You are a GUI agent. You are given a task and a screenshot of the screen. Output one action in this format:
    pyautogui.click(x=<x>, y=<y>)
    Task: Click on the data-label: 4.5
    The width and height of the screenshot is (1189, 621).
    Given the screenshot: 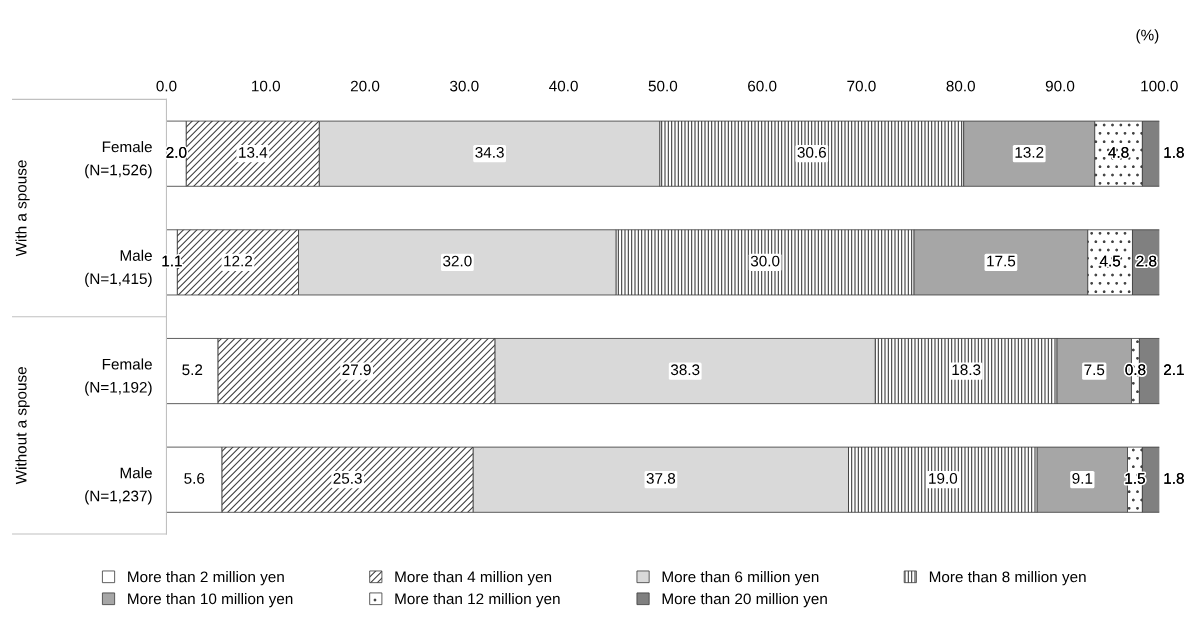 What is the action you would take?
    pyautogui.click(x=1110, y=261)
    